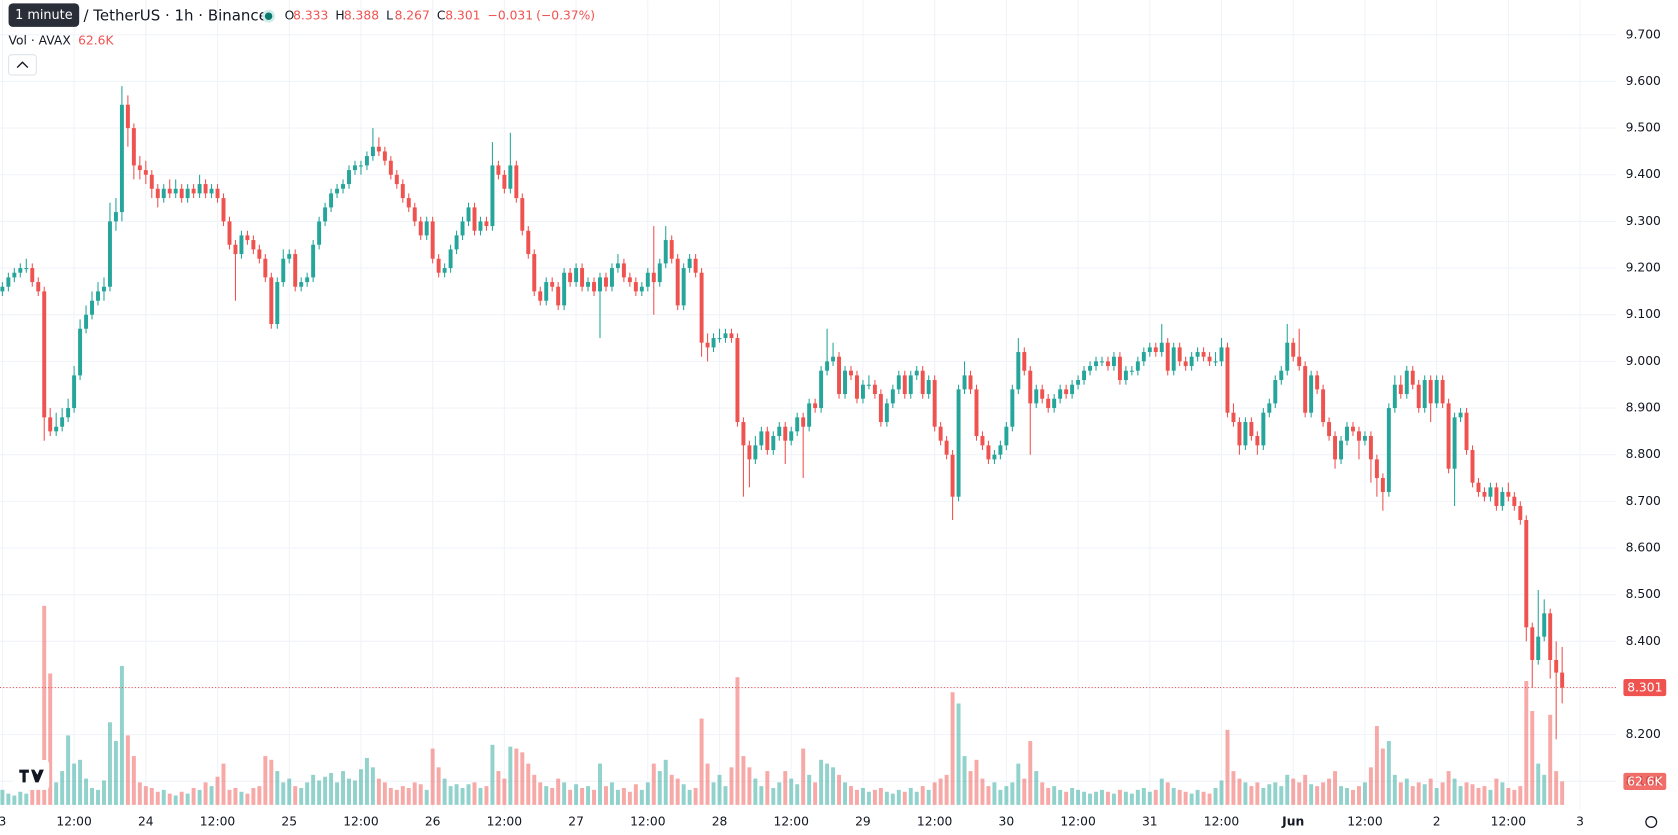 Image resolution: width=1678 pixels, height=835 pixels. I want to click on collapse-button, so click(22, 65).